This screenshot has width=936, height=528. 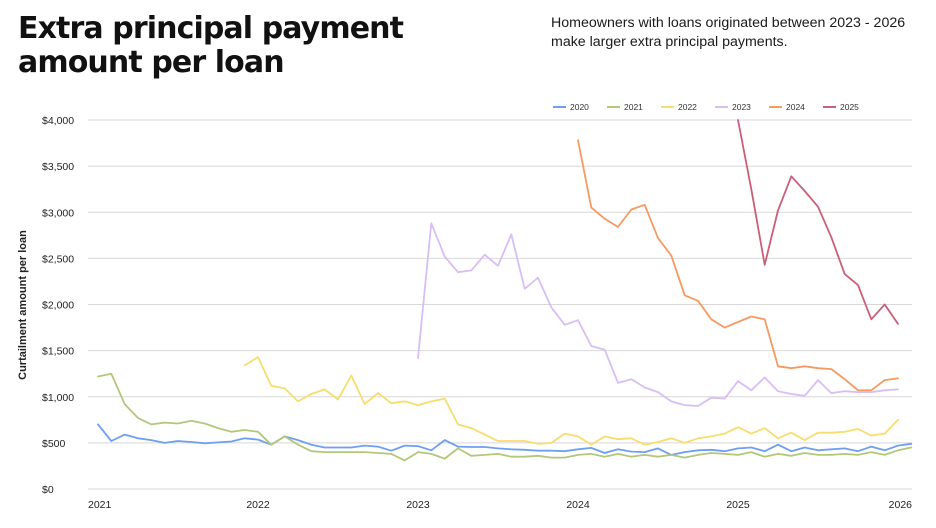 What do you see at coordinates (258, 505) in the screenshot?
I see `x-tick-label: 2022` at bounding box center [258, 505].